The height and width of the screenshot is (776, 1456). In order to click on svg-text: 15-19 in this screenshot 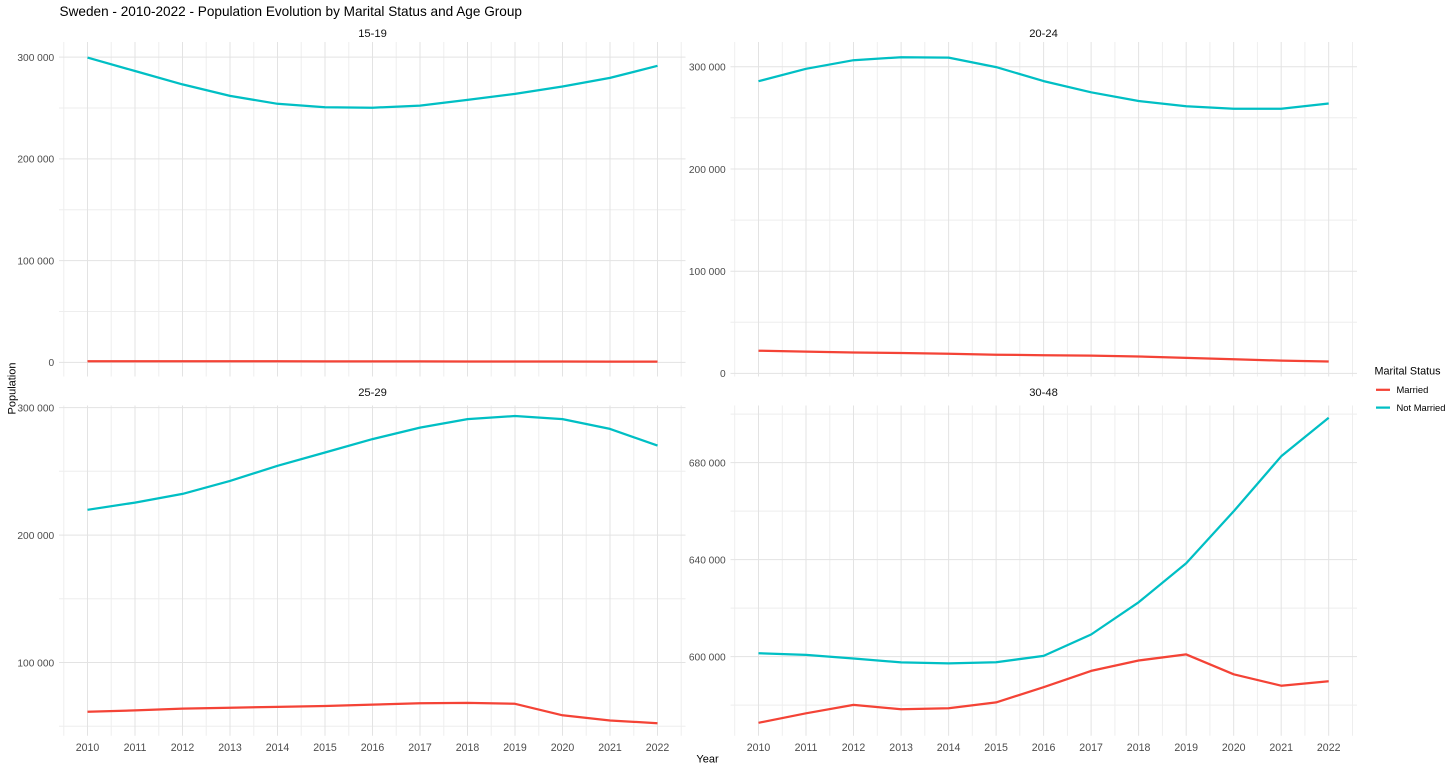, I will do `click(372, 34)`.